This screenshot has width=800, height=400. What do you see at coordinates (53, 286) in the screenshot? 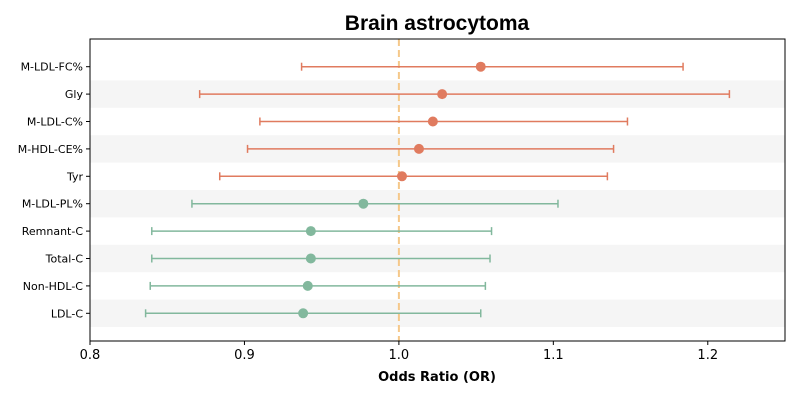
I see `y-tick-label: Non-HDL-C` at bounding box center [53, 286].